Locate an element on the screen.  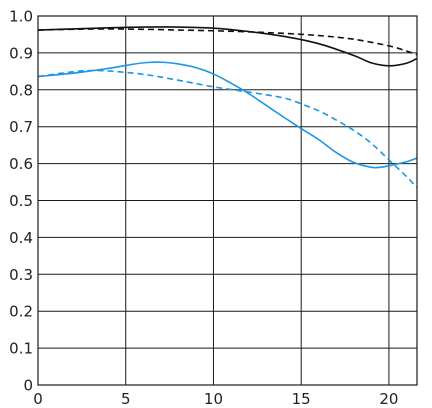
y-tick-label: 0 is located at coordinates (28, 386).